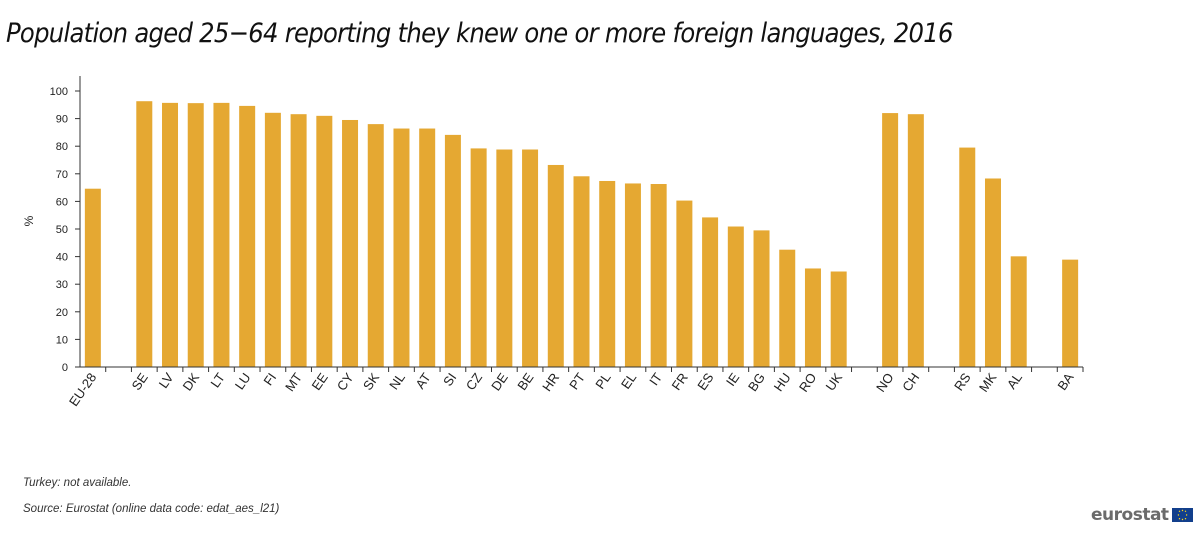 The width and height of the screenshot is (1204, 542). I want to click on y-axis-label: %, so click(29, 220).